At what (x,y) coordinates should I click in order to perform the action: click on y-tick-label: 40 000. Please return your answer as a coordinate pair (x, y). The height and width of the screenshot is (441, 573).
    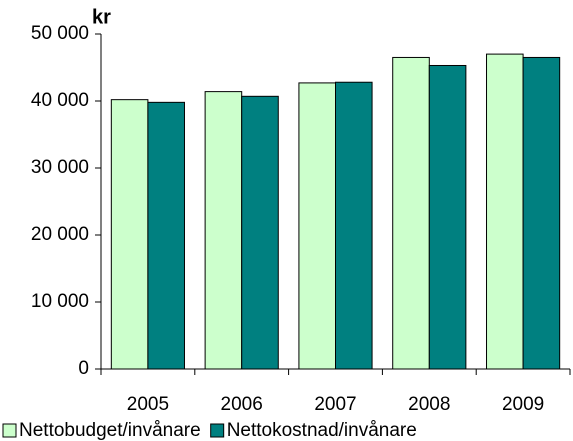
    Looking at the image, I should click on (60, 100).